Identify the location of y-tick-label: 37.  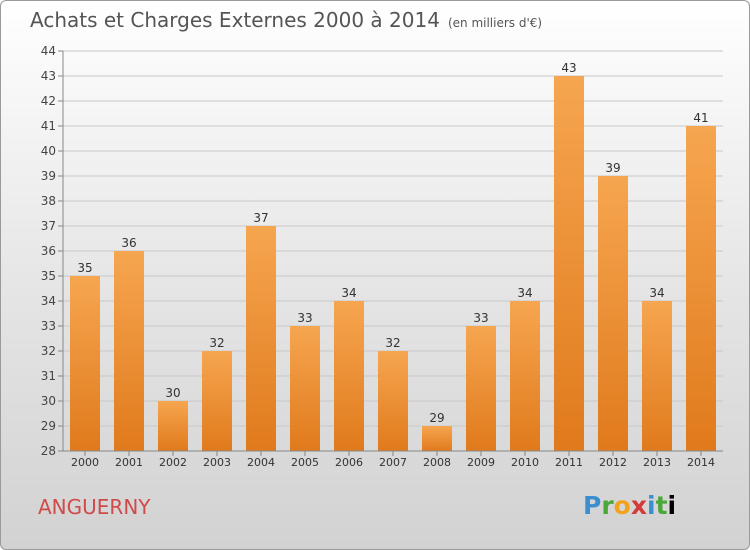
(48, 226).